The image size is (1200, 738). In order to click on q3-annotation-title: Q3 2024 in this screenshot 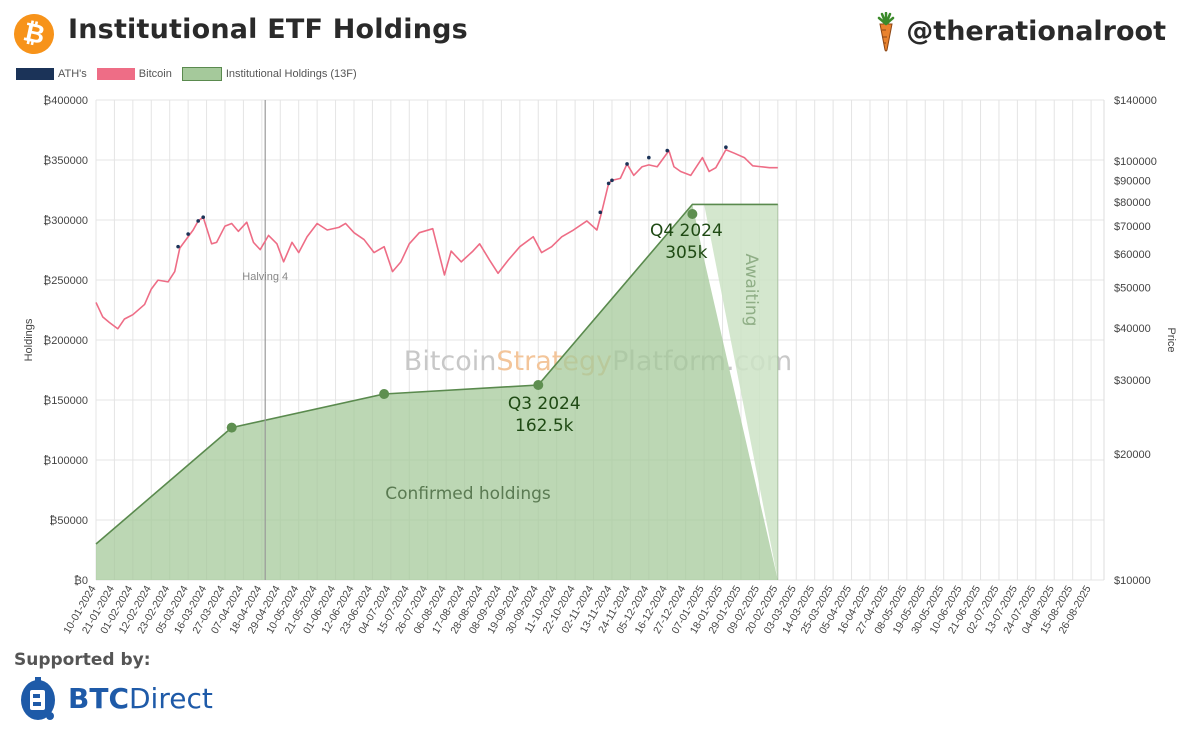, I will do `click(544, 404)`.